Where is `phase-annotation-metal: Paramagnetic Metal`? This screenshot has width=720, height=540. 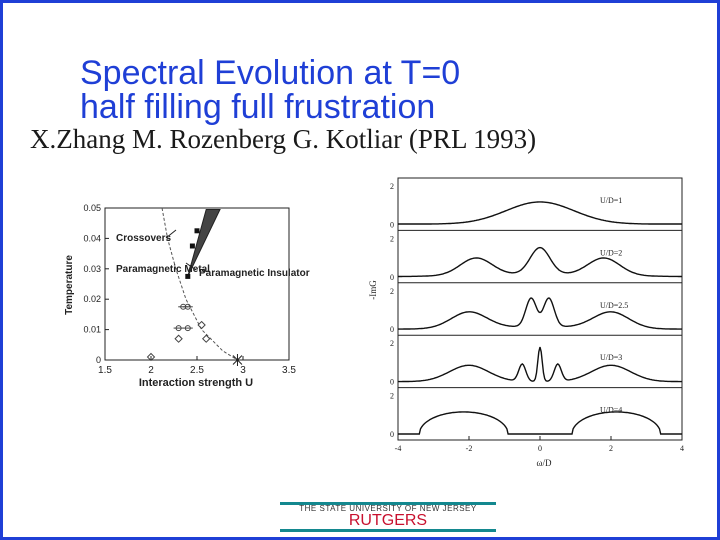 phase-annotation-metal: Paramagnetic Metal is located at coordinates (163, 269).